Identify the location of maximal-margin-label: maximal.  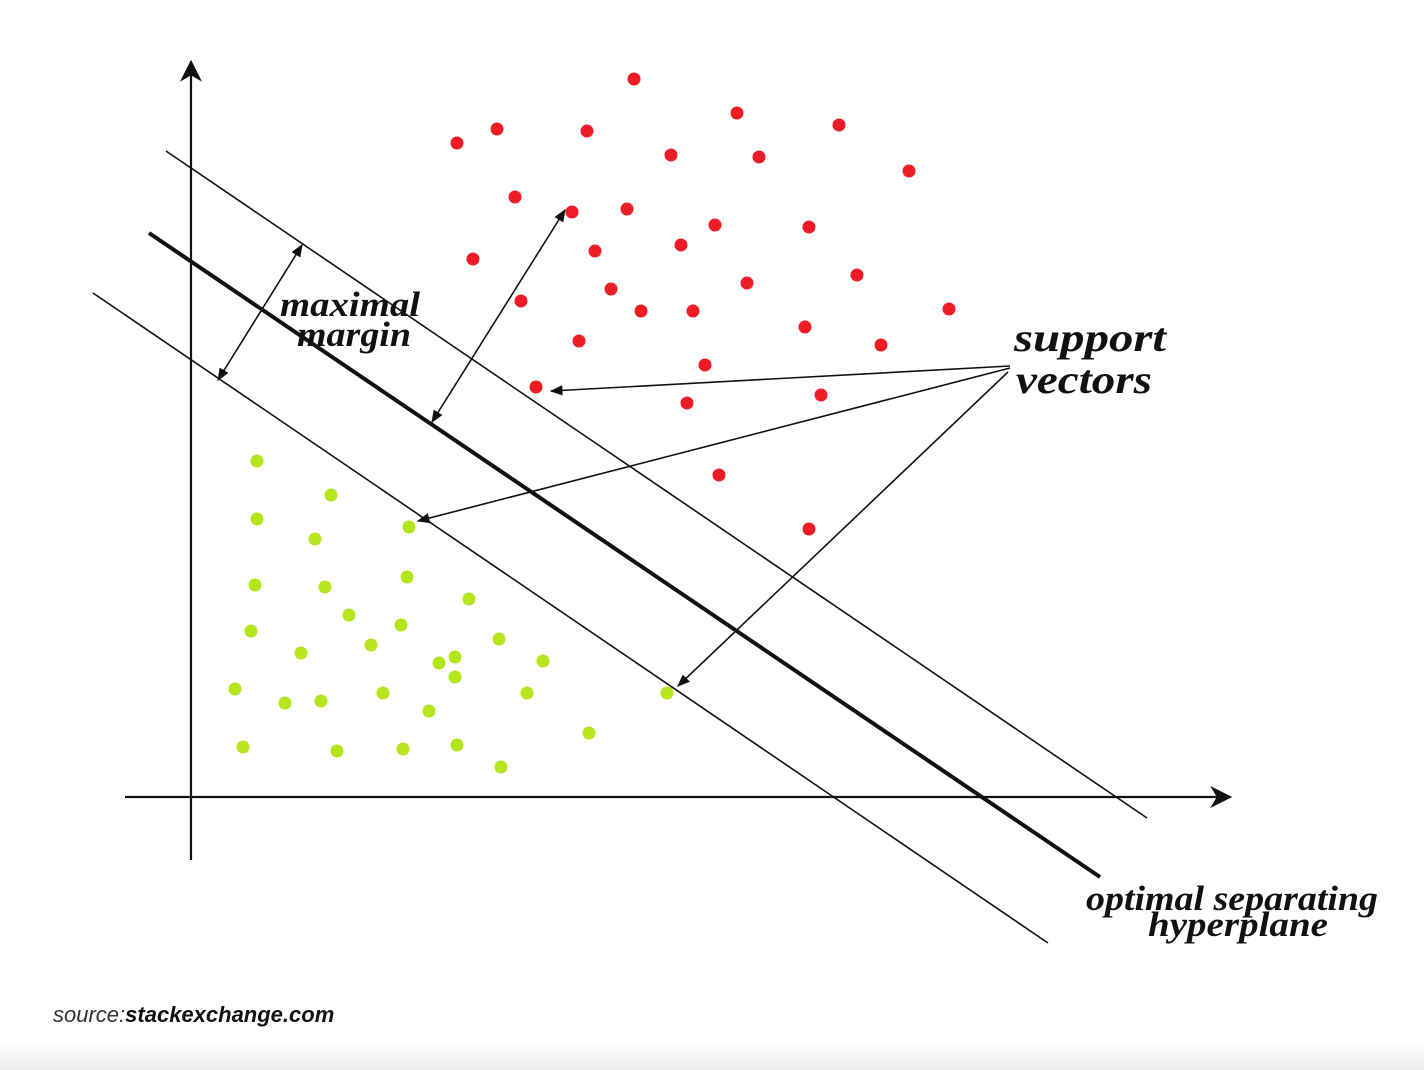
(350, 304).